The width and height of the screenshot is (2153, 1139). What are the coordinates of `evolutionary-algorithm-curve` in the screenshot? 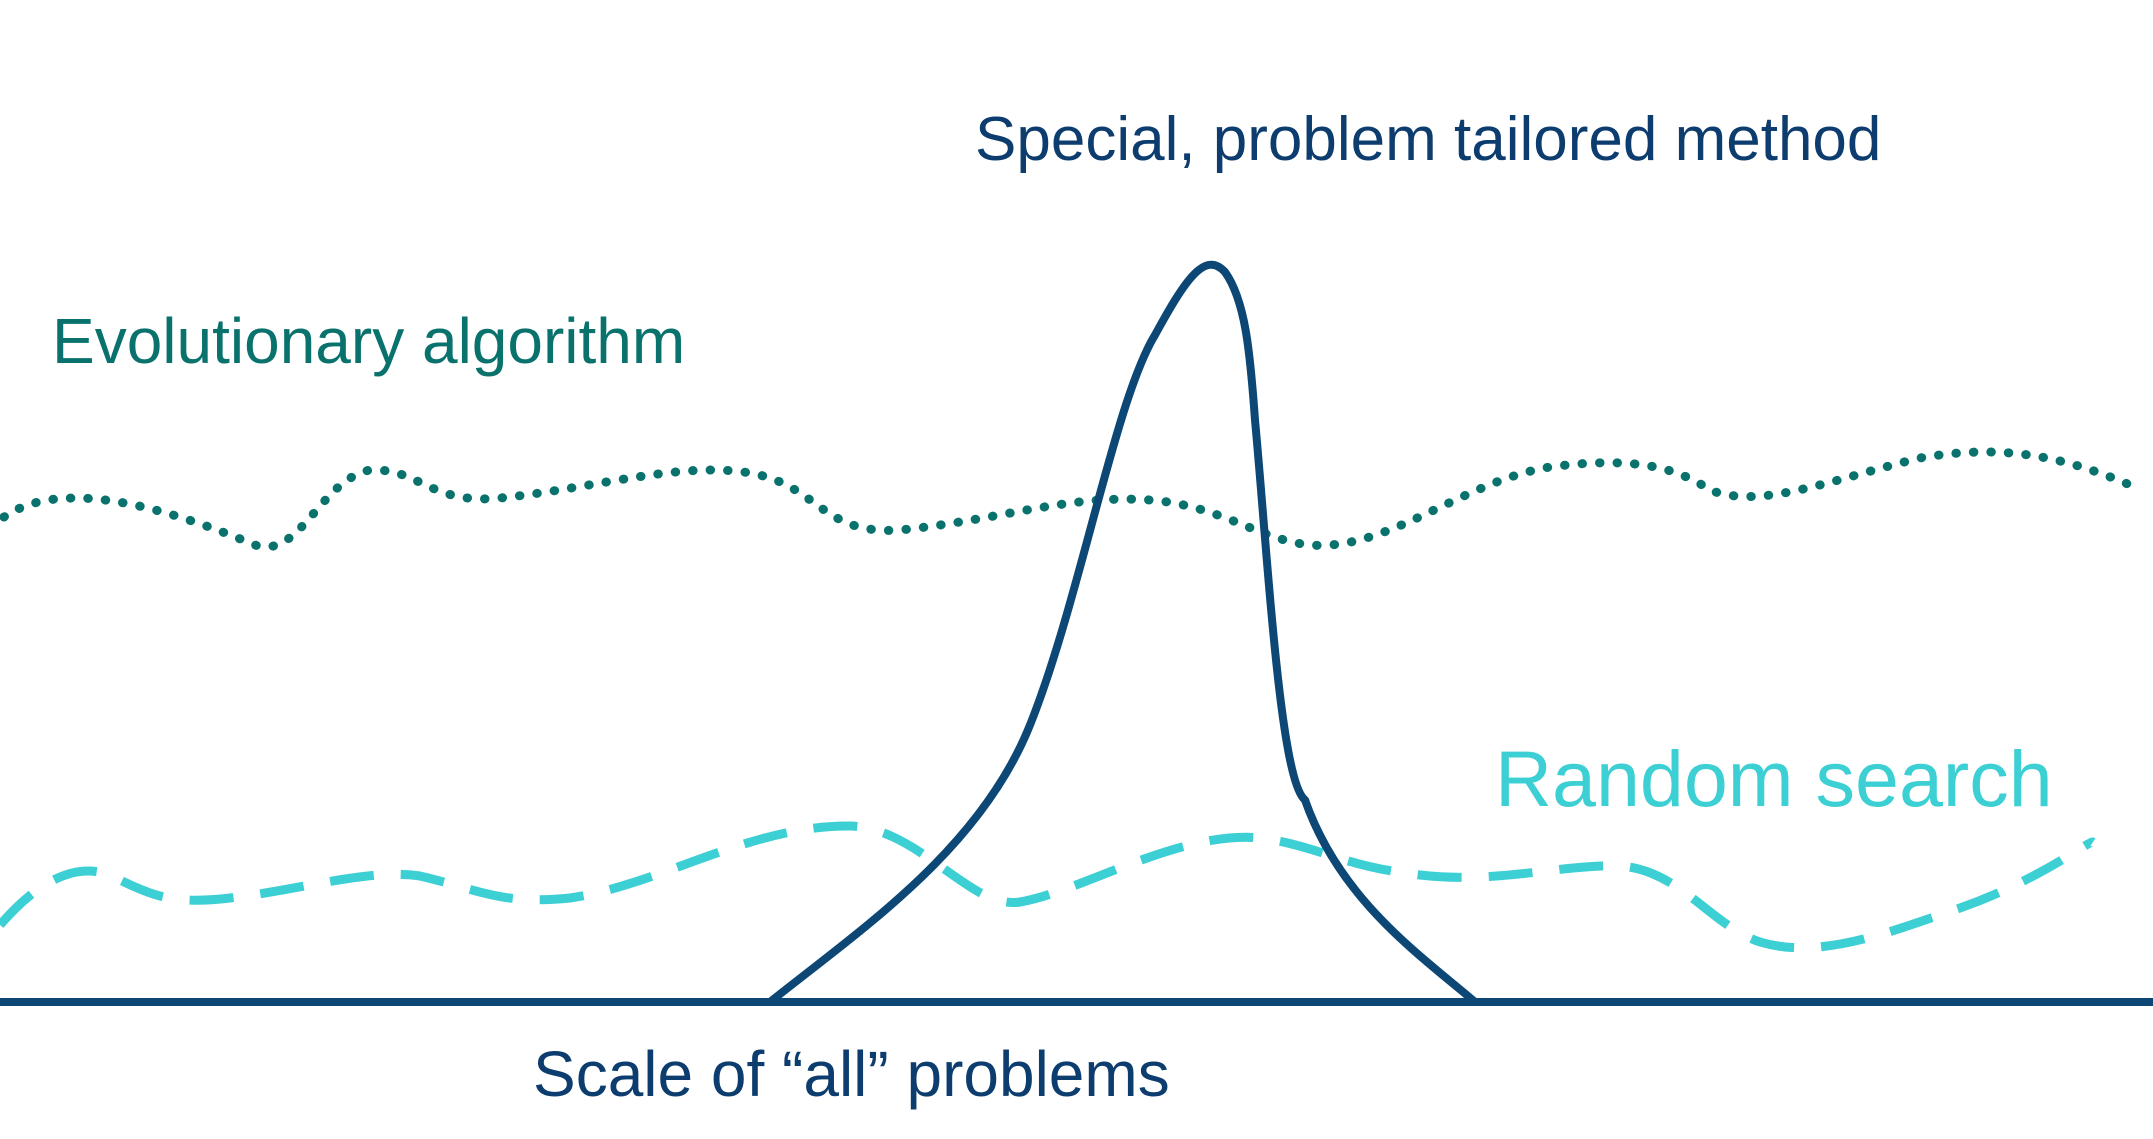 It's located at (1067, 499).